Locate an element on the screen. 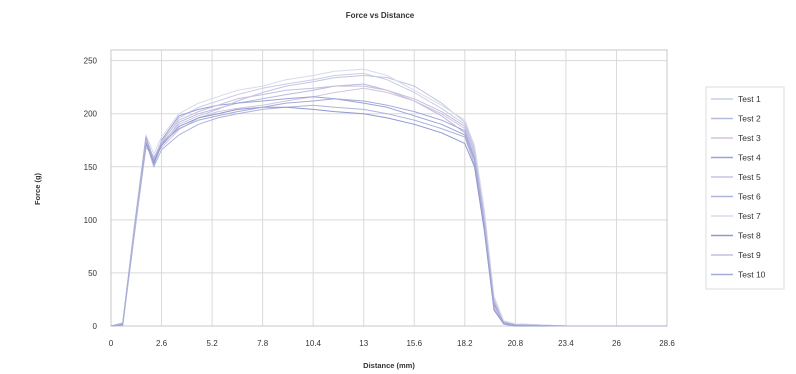  x-tick-label: 28.6 is located at coordinates (667, 343).